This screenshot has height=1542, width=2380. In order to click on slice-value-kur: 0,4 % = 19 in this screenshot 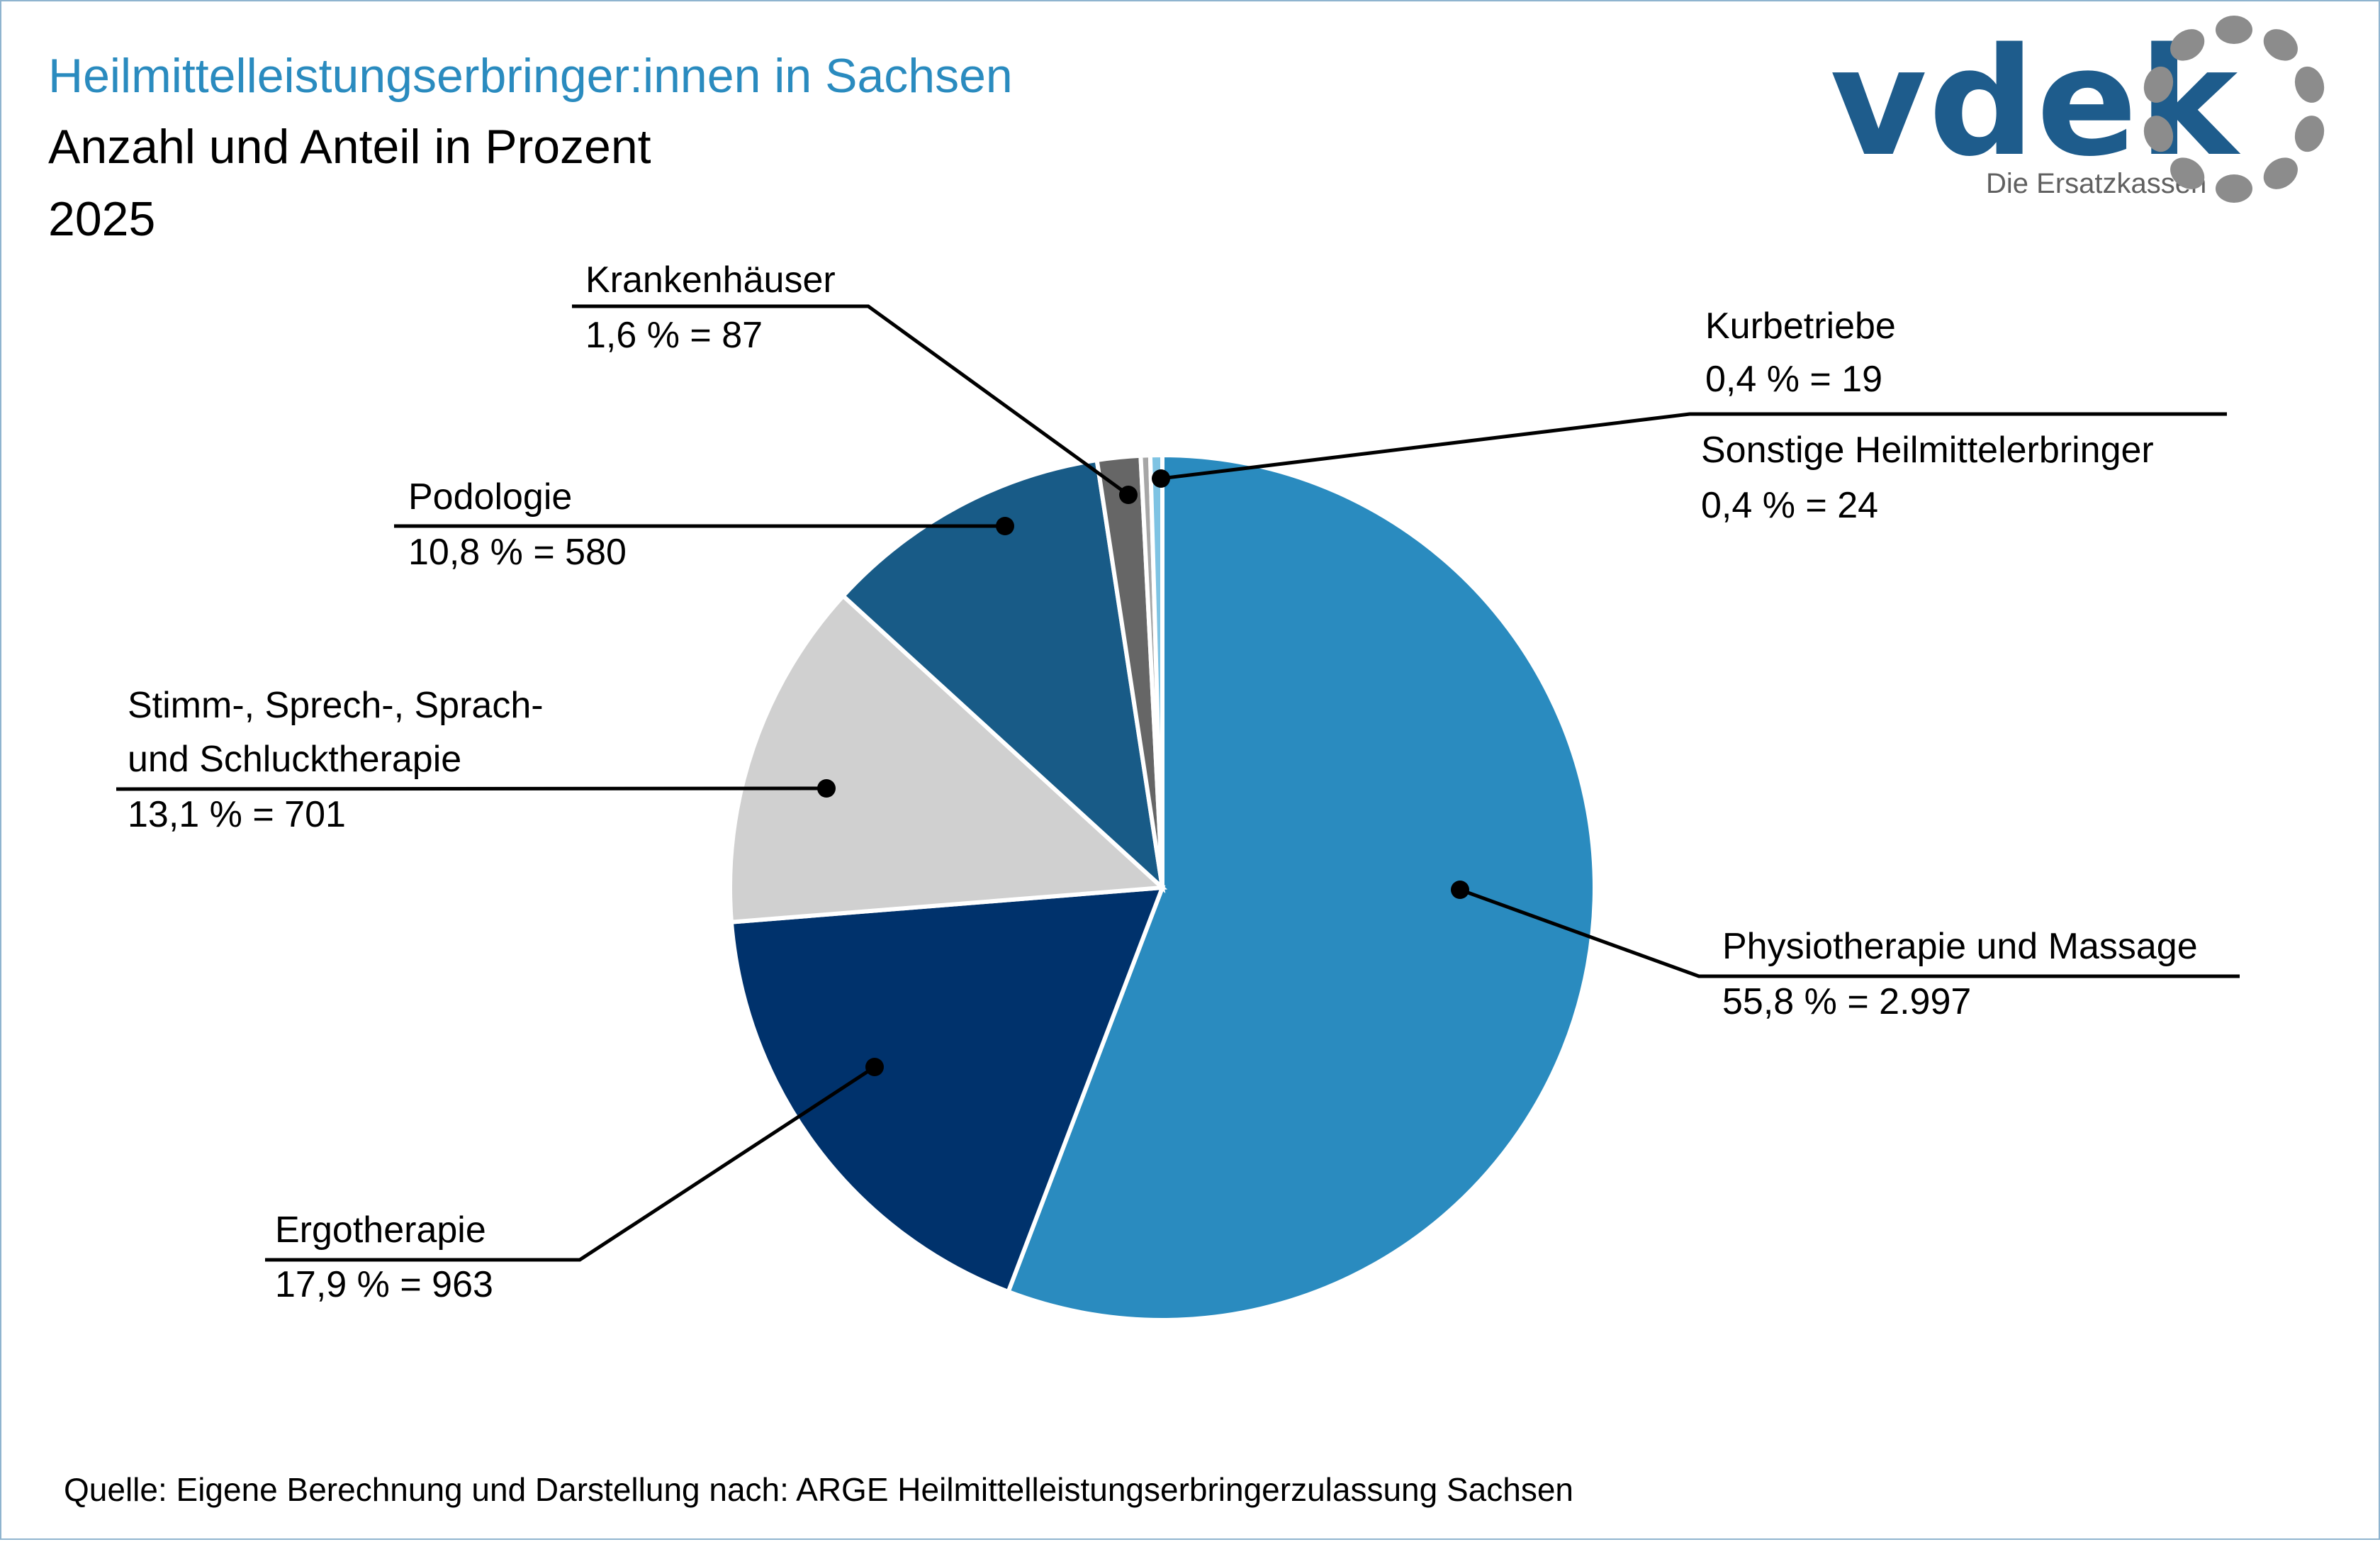, I will do `click(1794, 380)`.